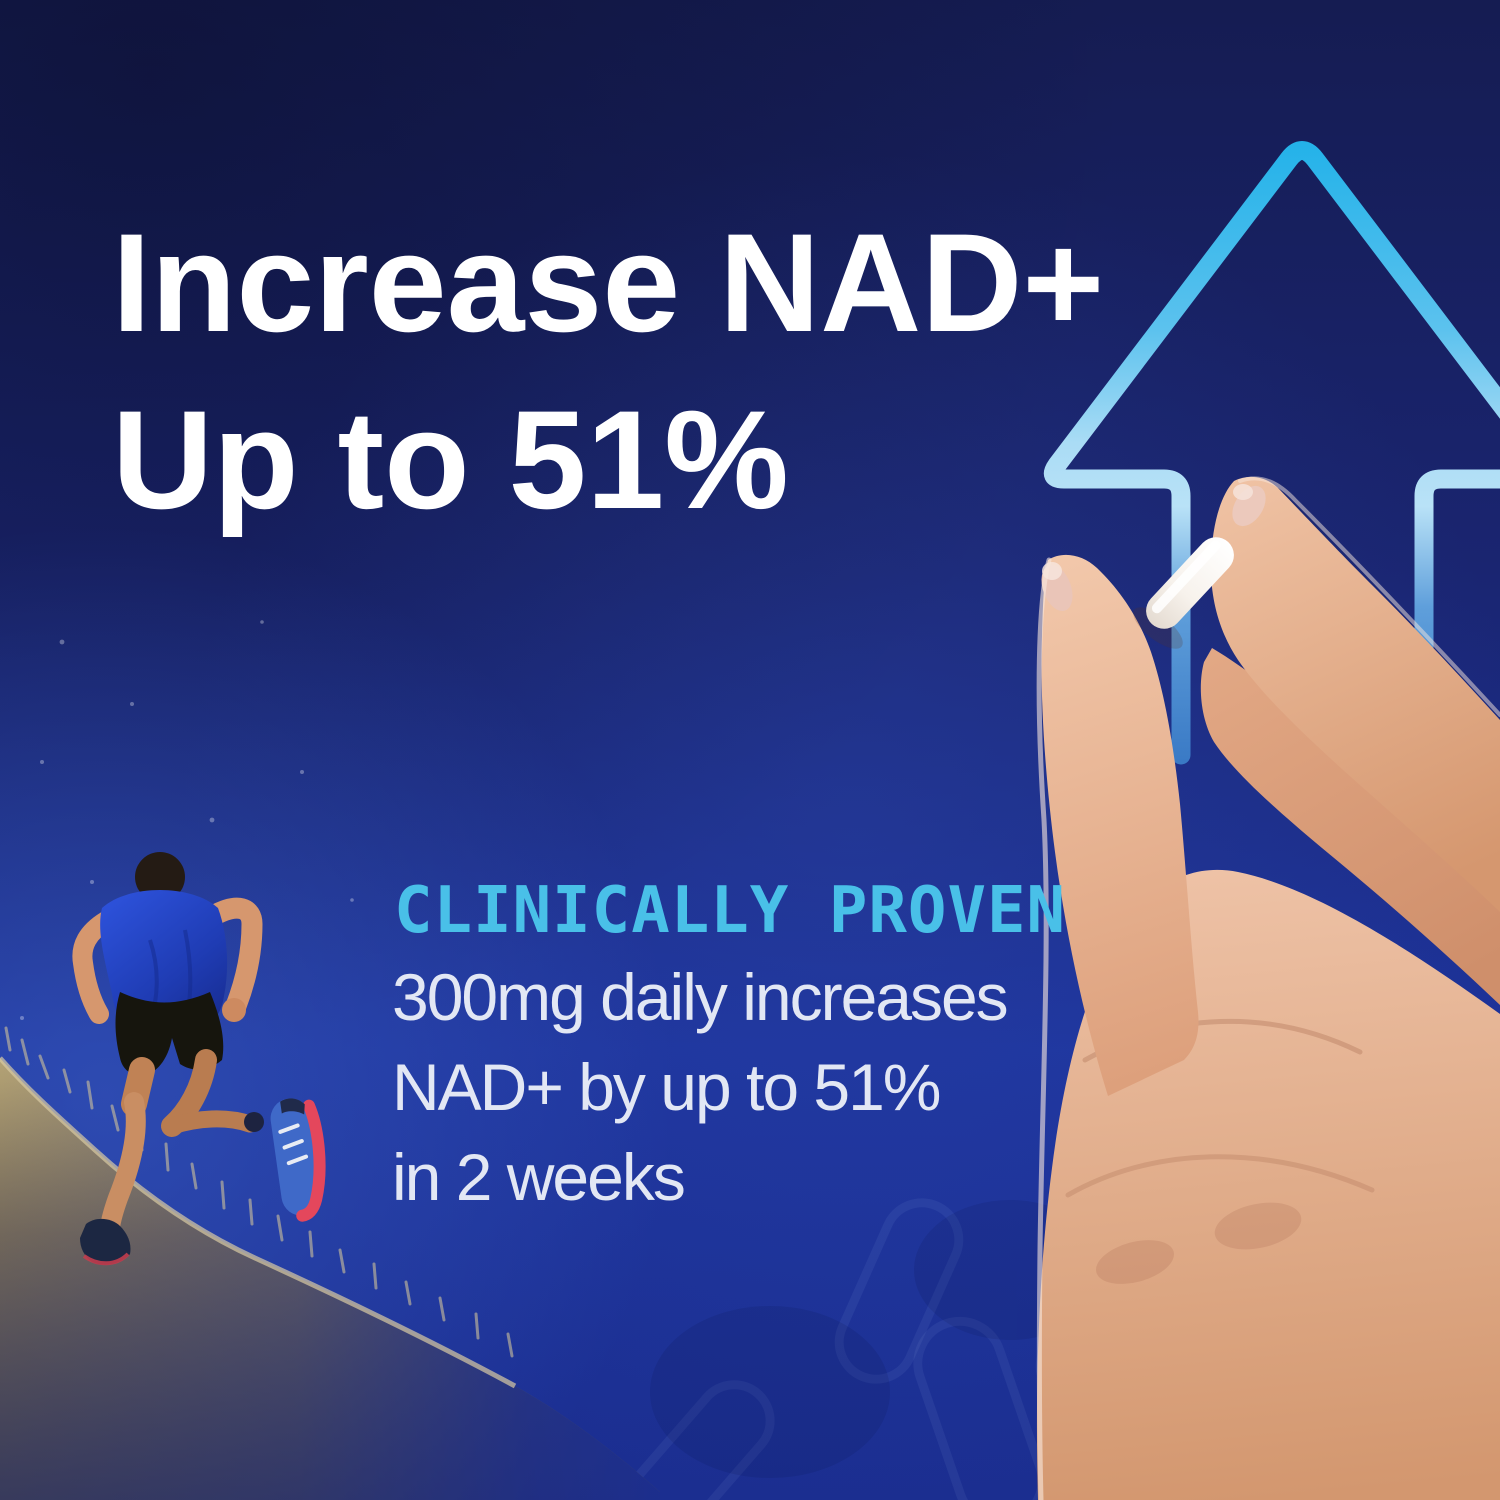  What do you see at coordinates (212, 820) in the screenshot?
I see `star-field` at bounding box center [212, 820].